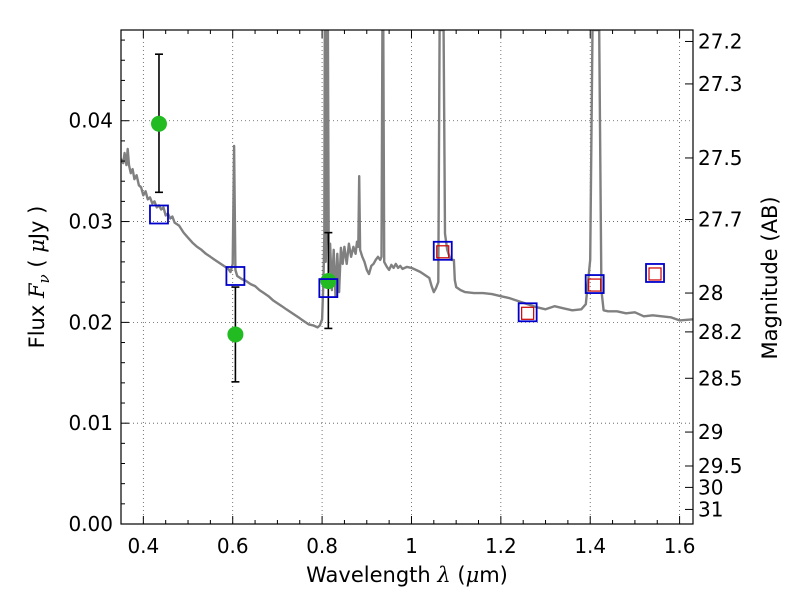  Describe the element at coordinates (710, 487) in the screenshot. I see `y2-tick-label: 30` at that location.